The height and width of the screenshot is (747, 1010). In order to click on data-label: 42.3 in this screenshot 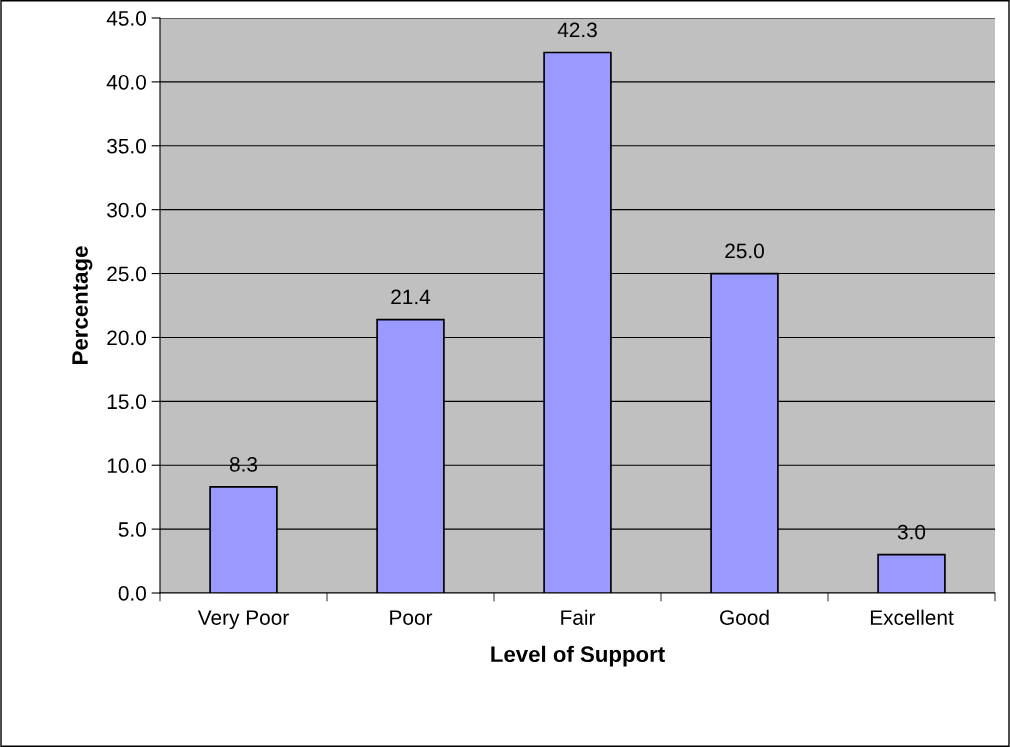, I will do `click(577, 30)`.